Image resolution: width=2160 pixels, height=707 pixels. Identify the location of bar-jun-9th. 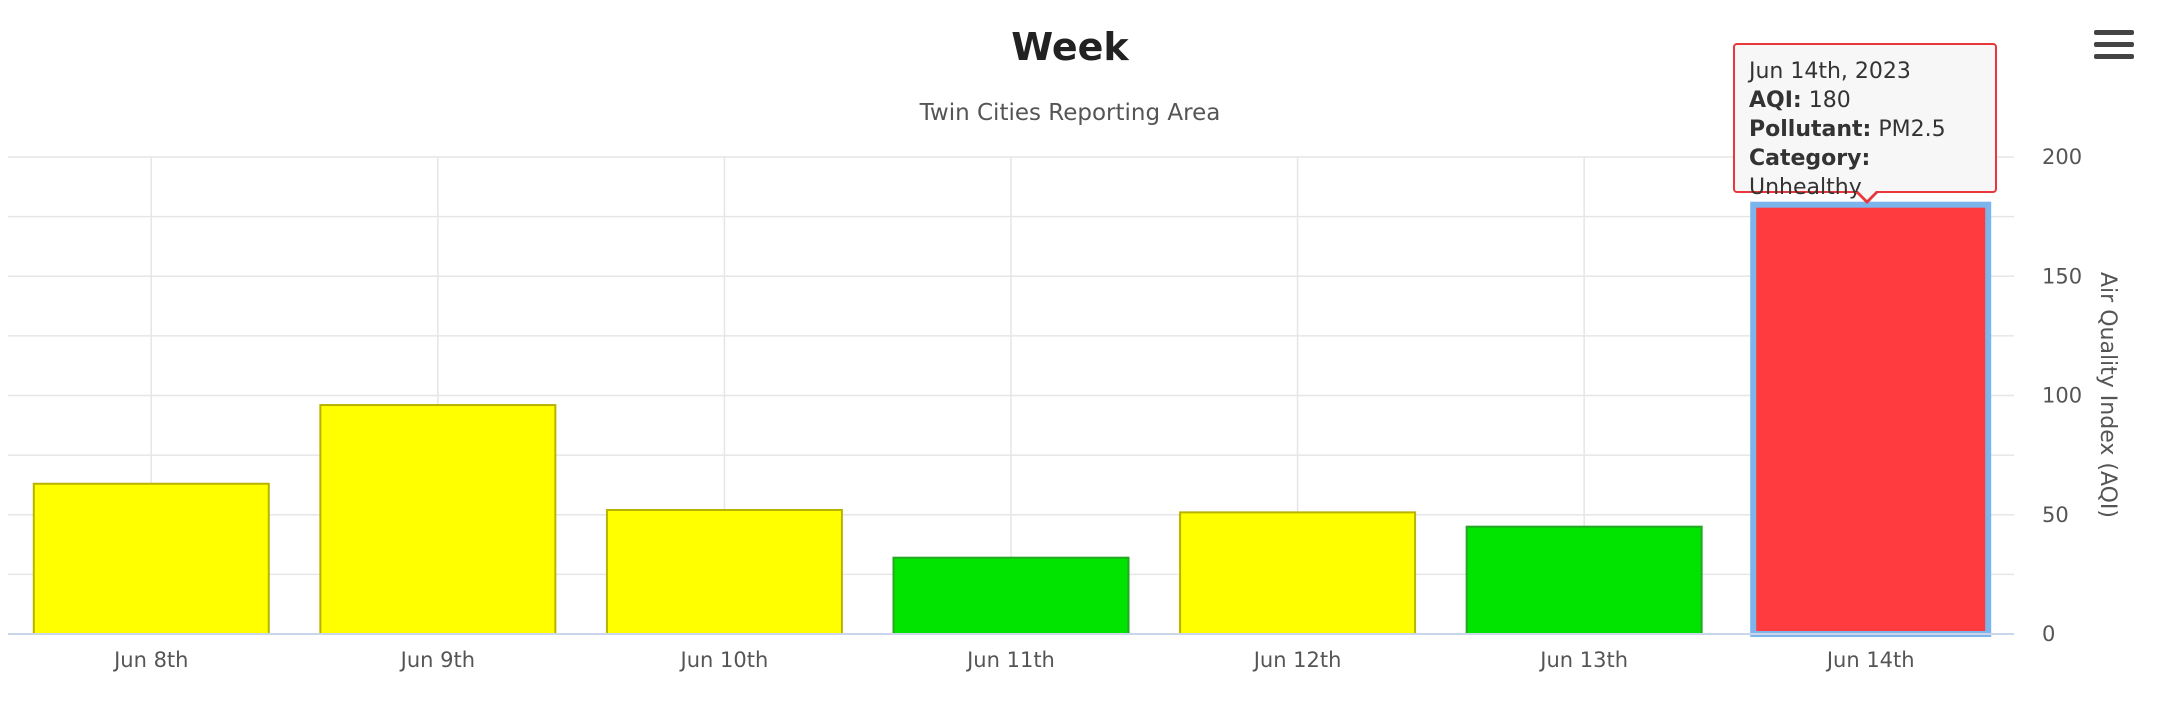
(438, 520).